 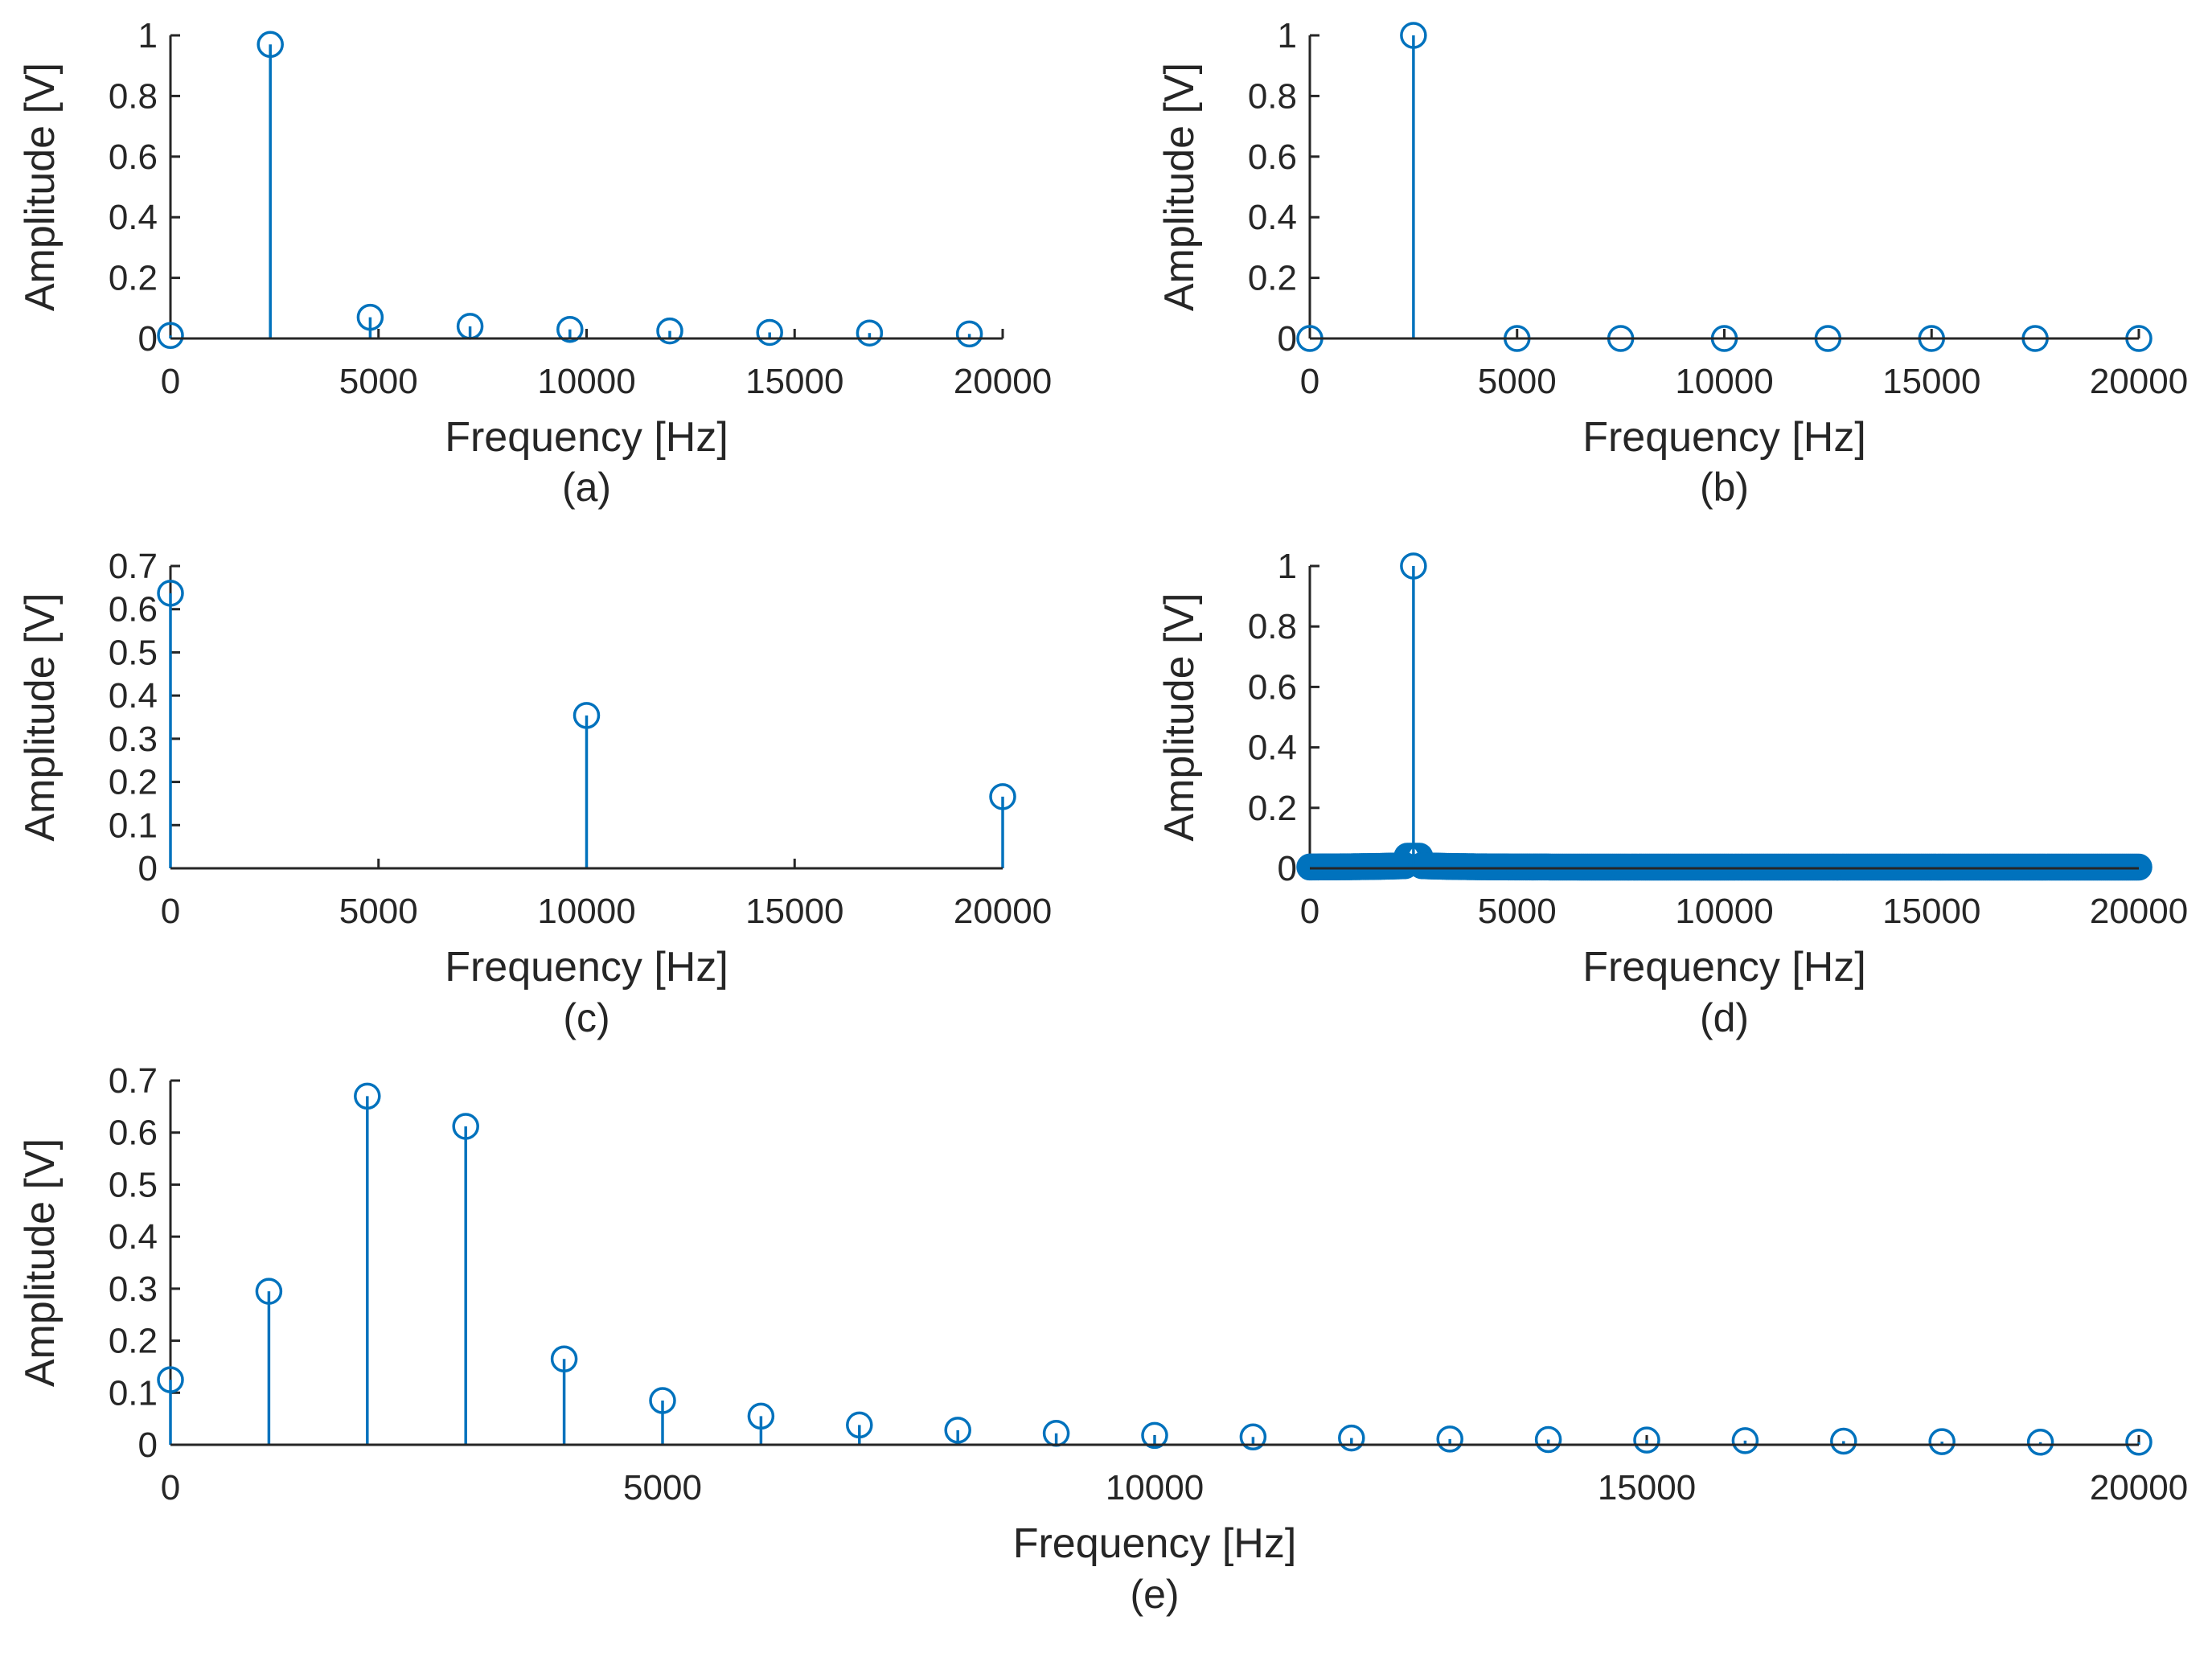 I want to click on subplot-caption: (a), so click(x=586, y=487).